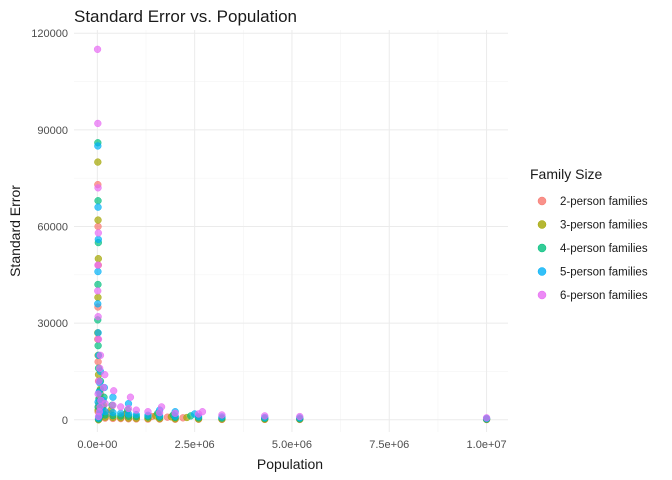 This screenshot has width=672, height=480. I want to click on x-axis-title: Population, so click(290, 464).